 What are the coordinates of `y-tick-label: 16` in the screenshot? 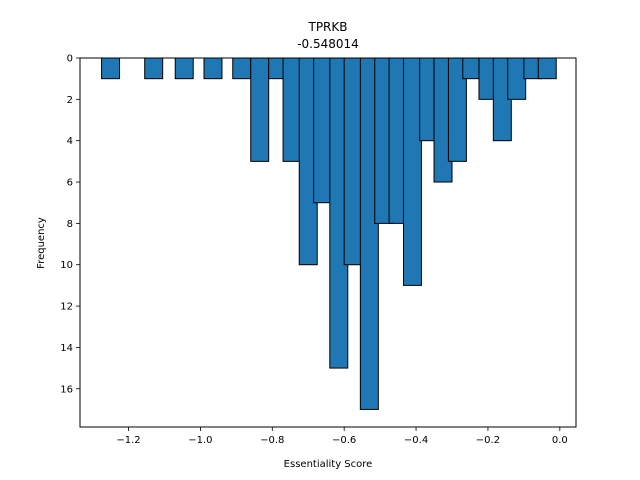 It's located at (66, 389).